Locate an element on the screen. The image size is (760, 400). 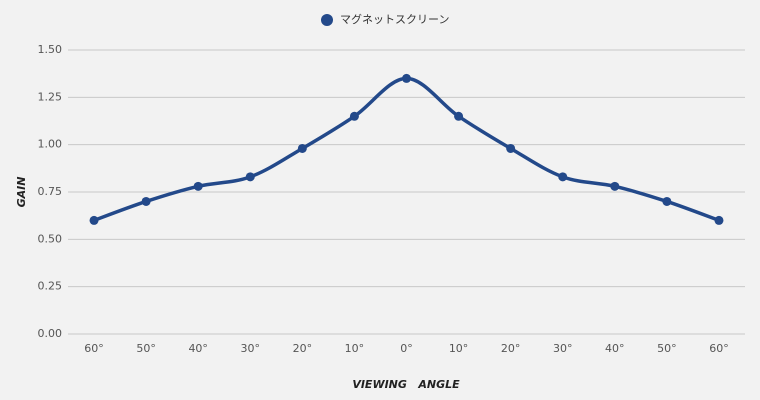
legend-swatch is located at coordinates (327, 20).